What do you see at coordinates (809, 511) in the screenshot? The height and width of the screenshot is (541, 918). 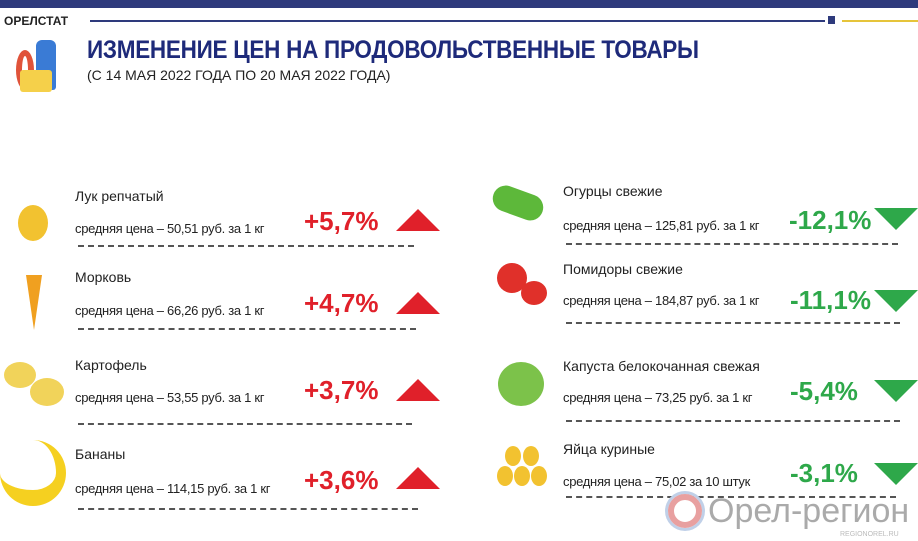 I see `watermark-text: Орел-регион` at bounding box center [809, 511].